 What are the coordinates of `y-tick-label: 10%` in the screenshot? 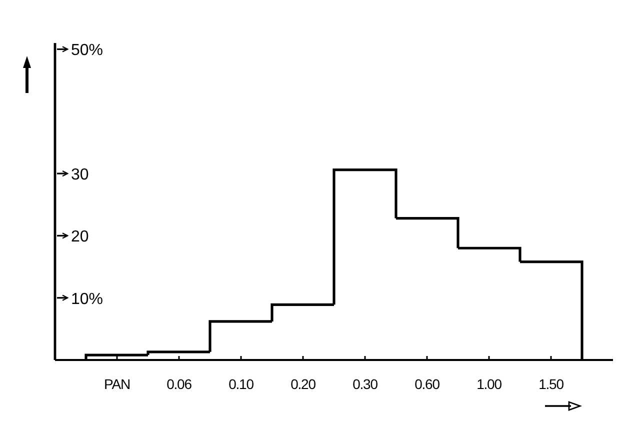 It's located at (87, 299).